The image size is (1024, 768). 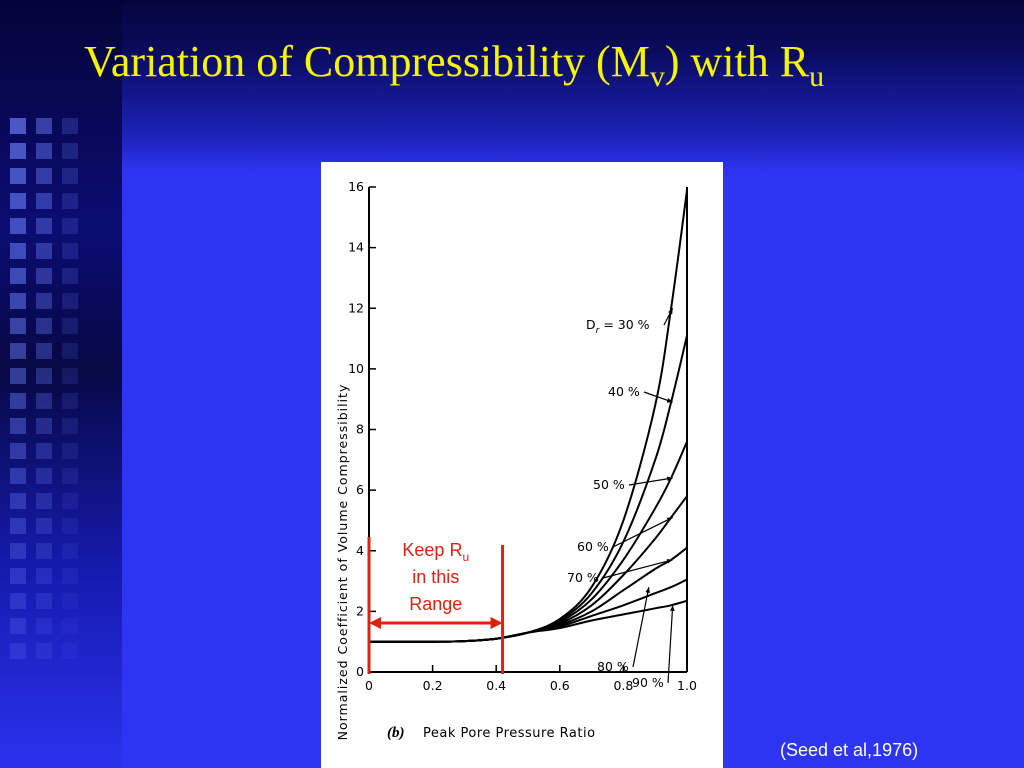 What do you see at coordinates (623, 685) in the screenshot?
I see `x-tick-label: 0.8` at bounding box center [623, 685].